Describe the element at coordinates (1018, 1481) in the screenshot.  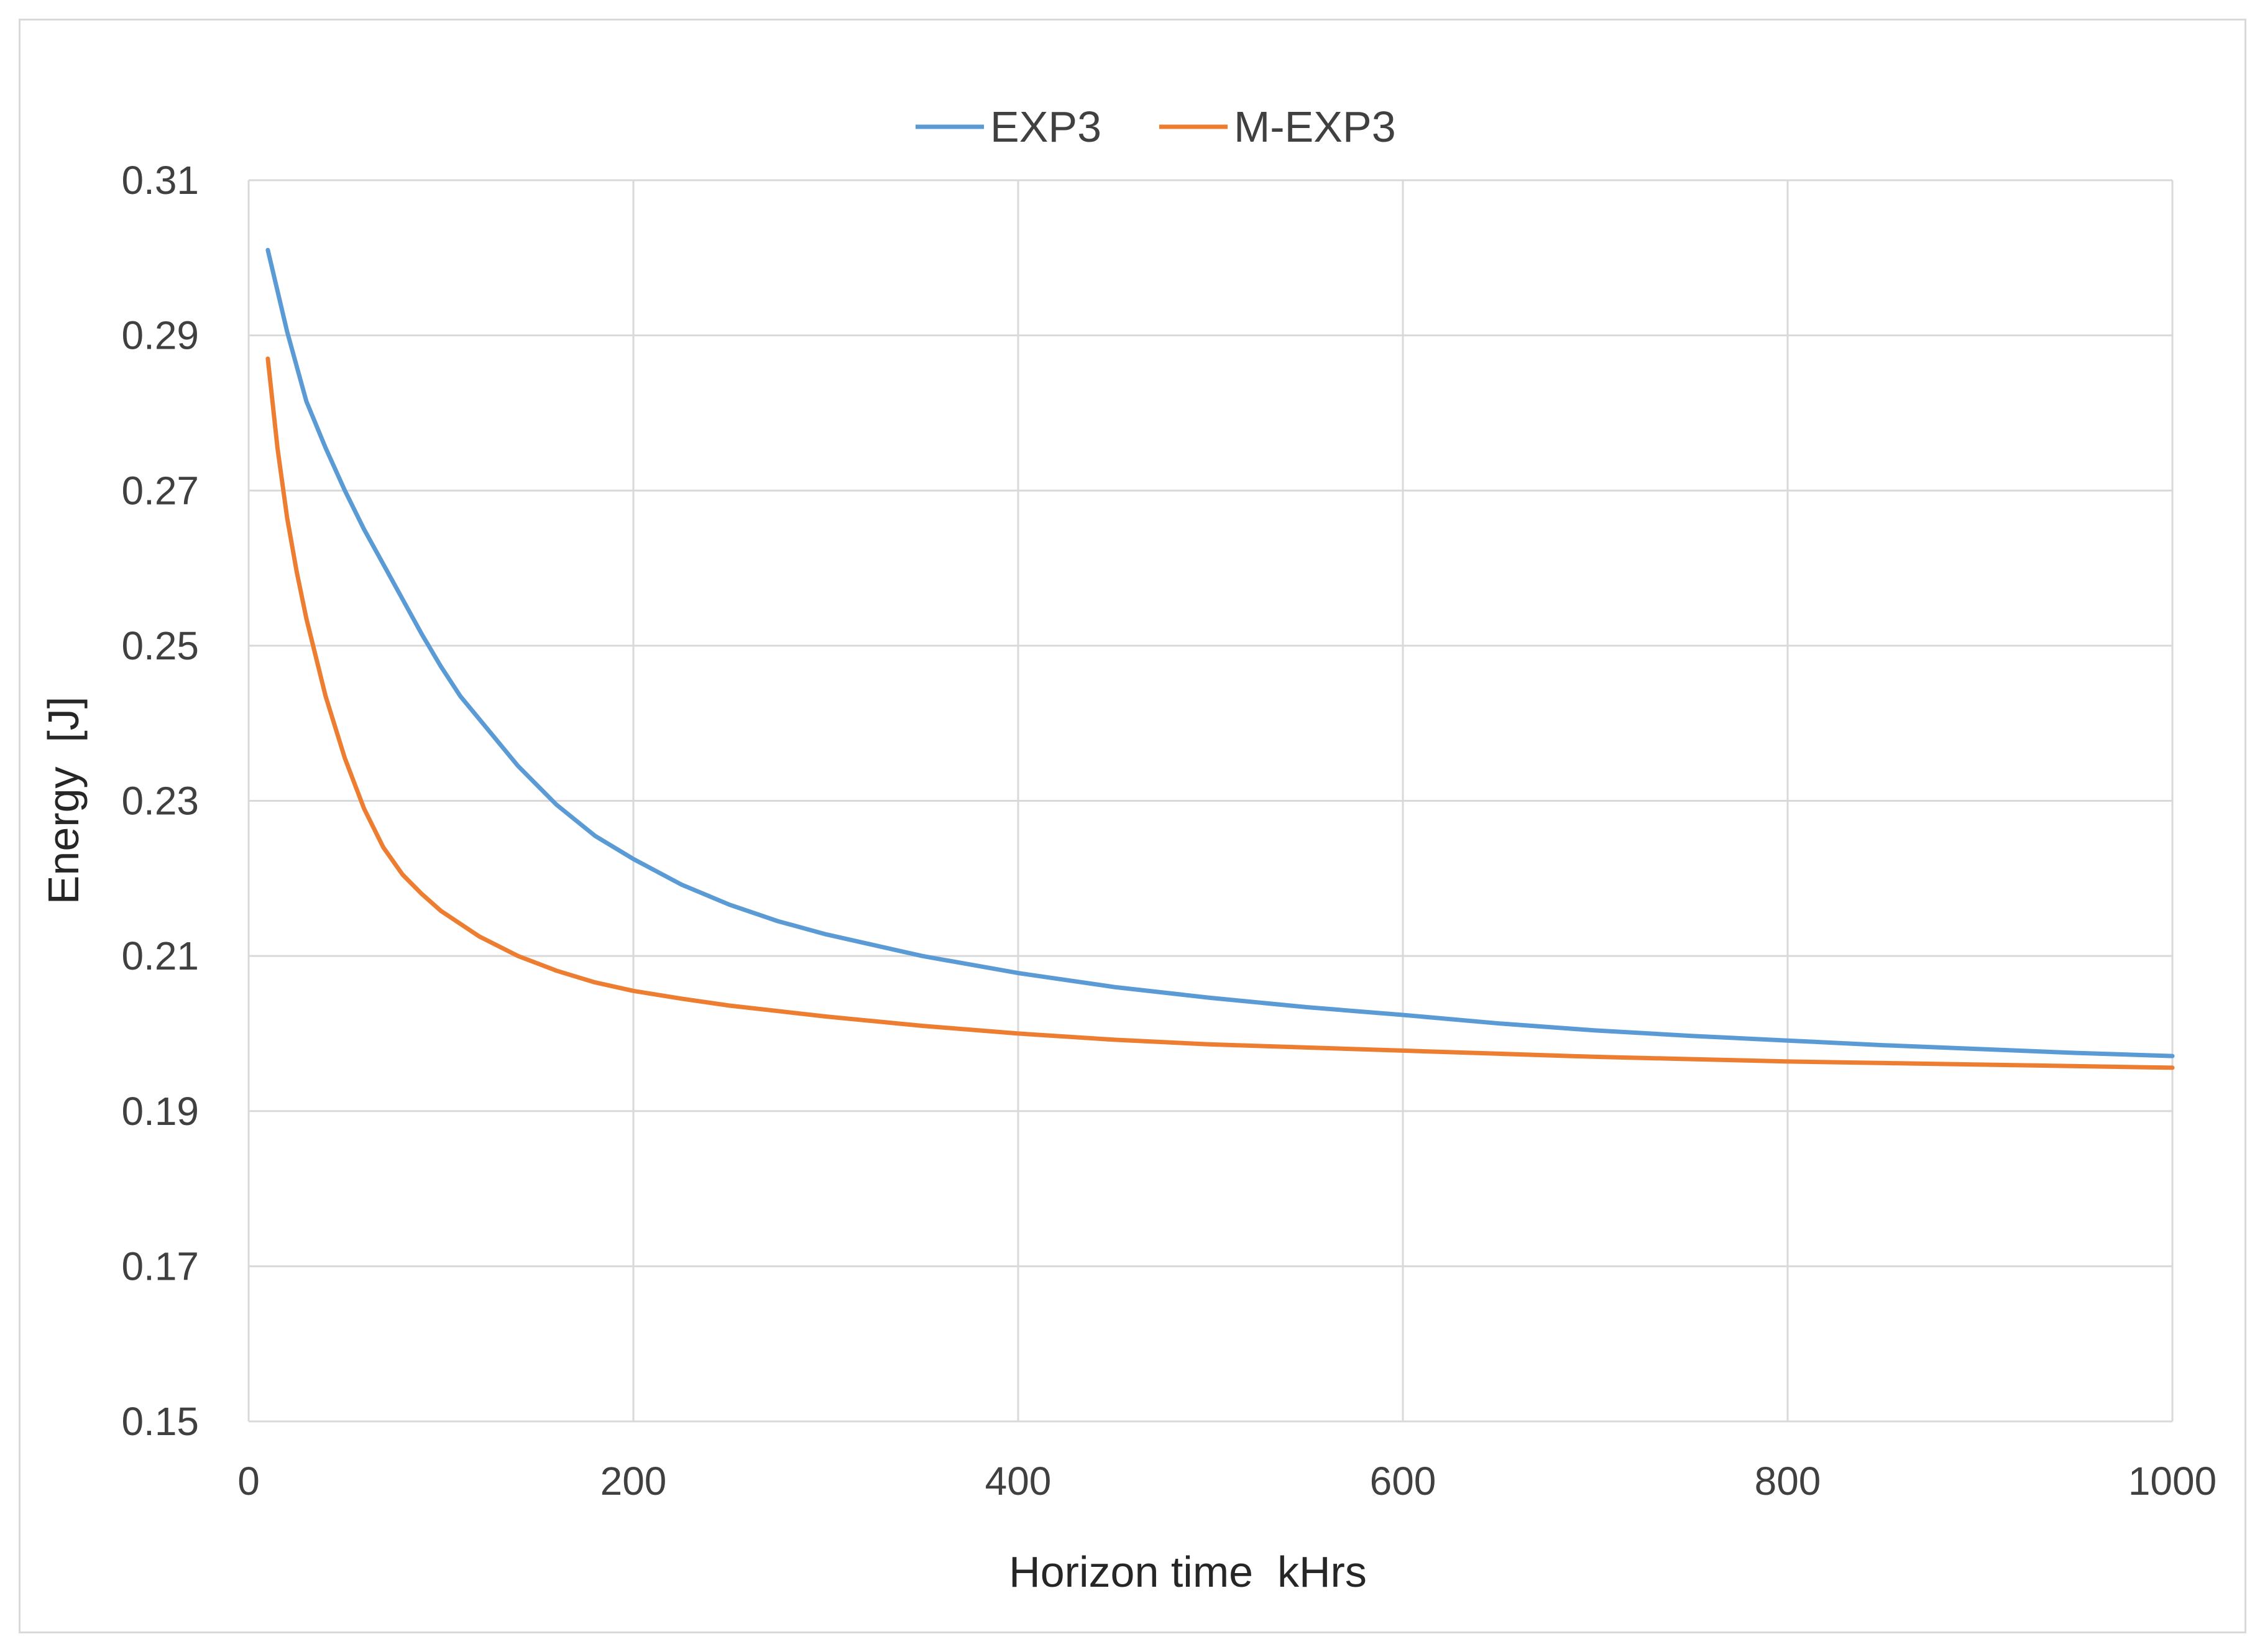
I see `x-tick-label: 400` at that location.